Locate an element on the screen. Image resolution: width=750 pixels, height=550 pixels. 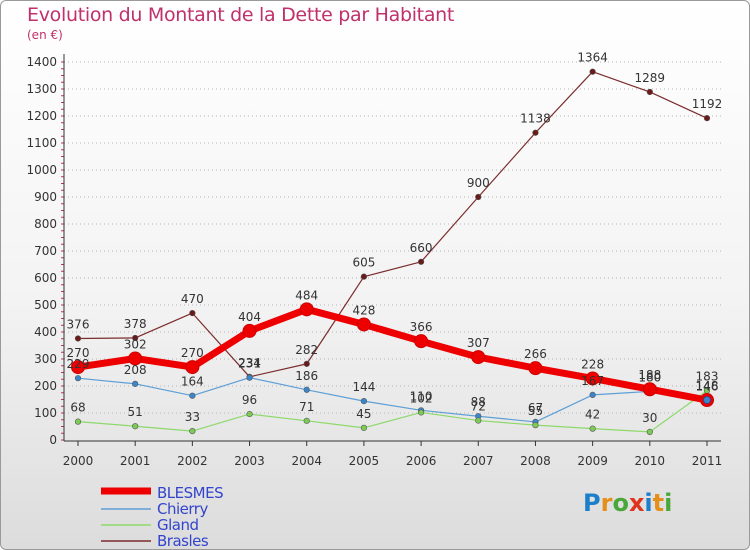
data-label-chierry: 88 is located at coordinates (478, 402).